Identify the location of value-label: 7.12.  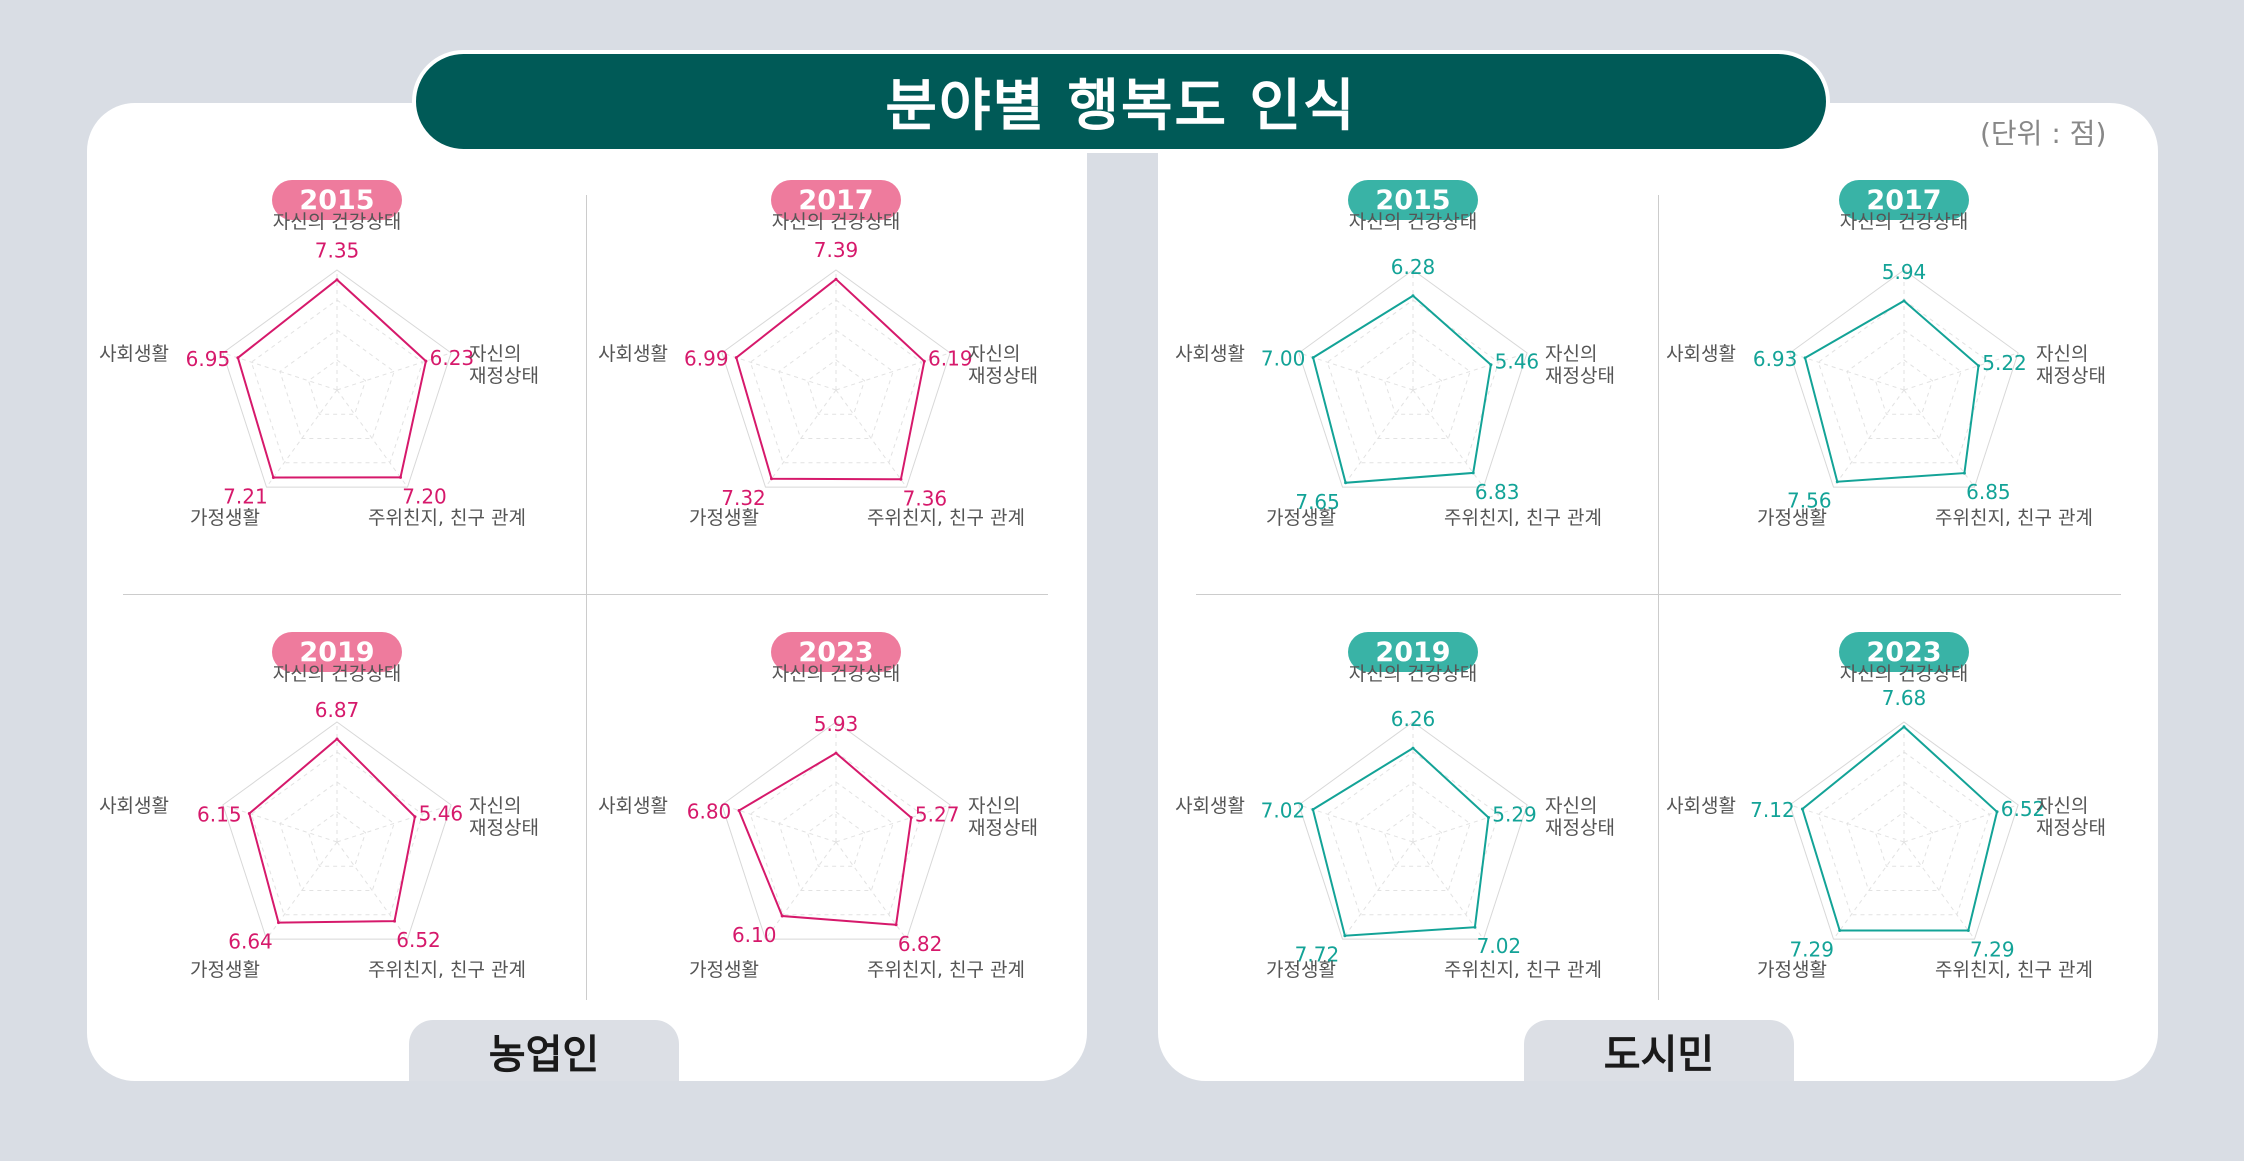
(1772, 810).